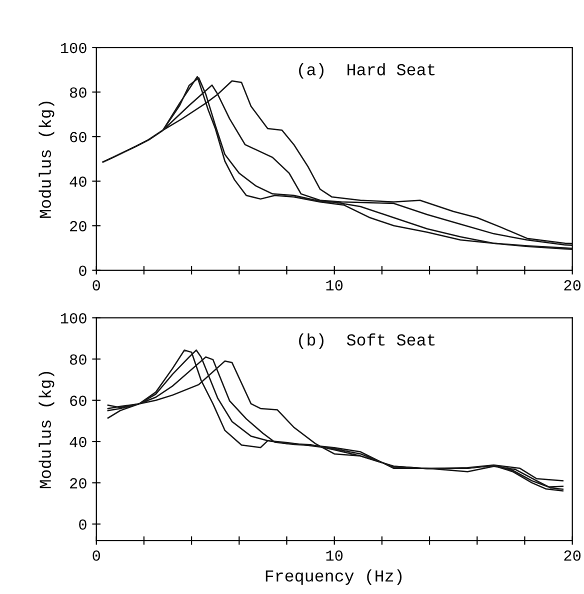 Image resolution: width=584 pixels, height=594 pixels. Describe the element at coordinates (367, 71) in the screenshot. I see `text: (a) Hard Seat` at that location.